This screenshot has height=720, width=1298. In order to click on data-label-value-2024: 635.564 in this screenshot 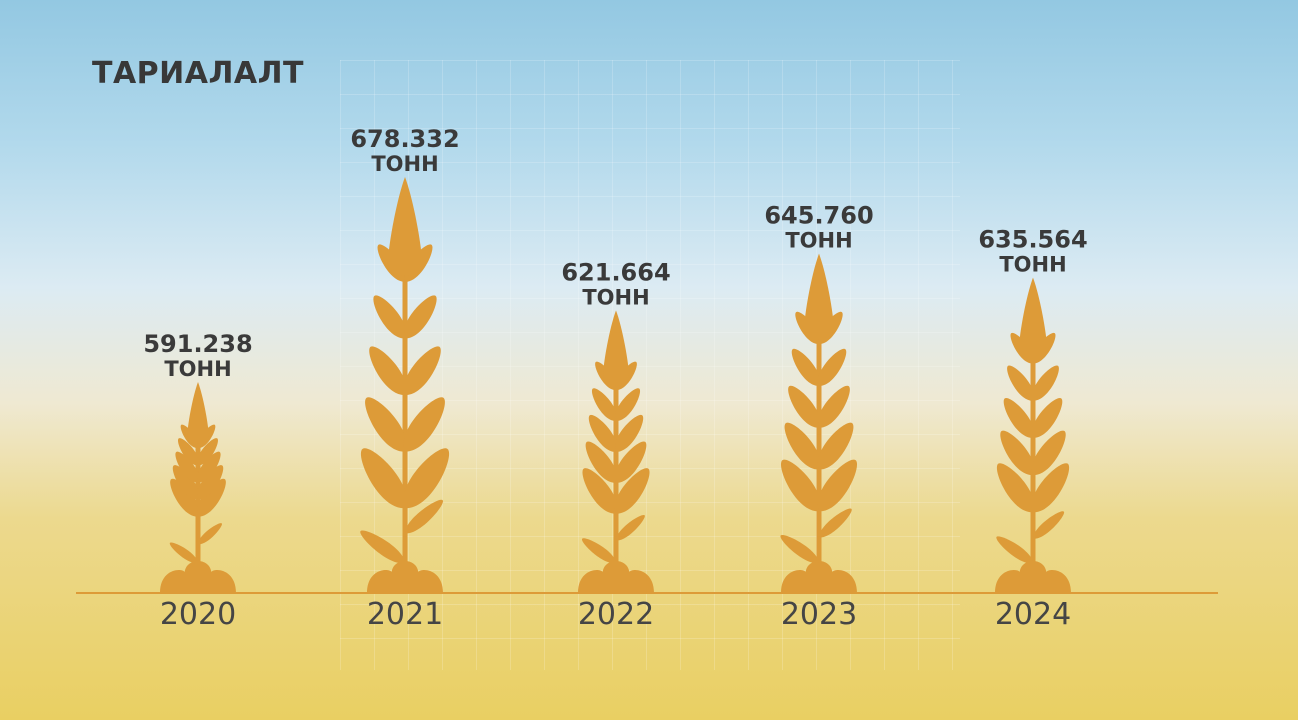, I will do `click(1032, 240)`.